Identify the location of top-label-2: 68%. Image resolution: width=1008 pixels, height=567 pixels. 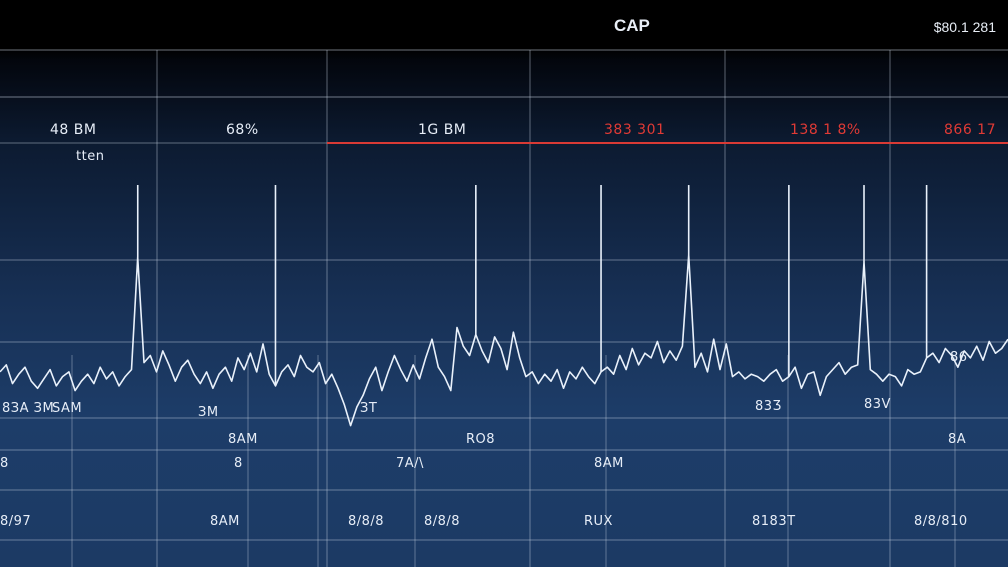
(242, 130).